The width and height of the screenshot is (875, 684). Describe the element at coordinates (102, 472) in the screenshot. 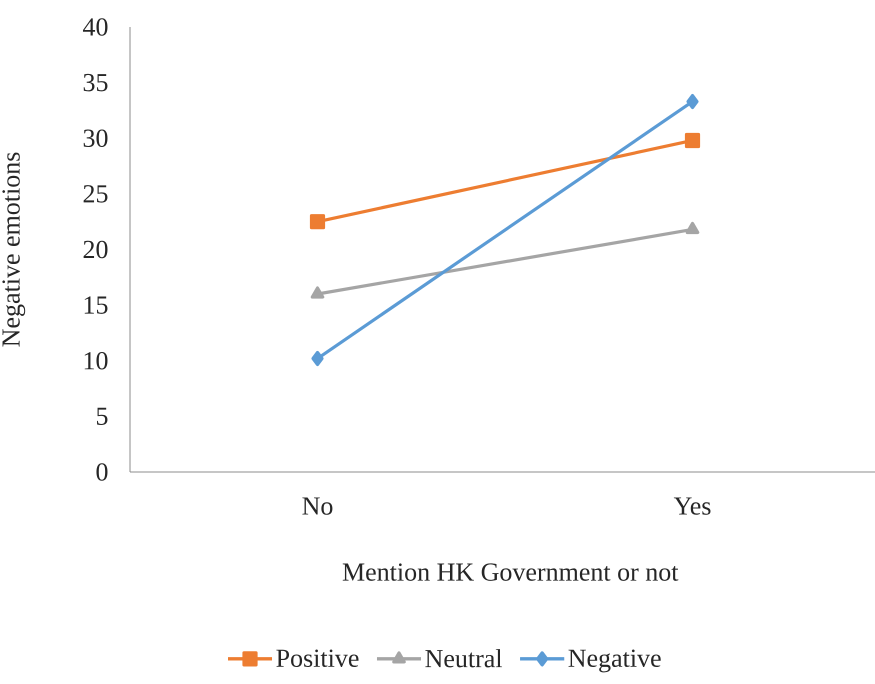

I see `y-tick-label: 0` at that location.